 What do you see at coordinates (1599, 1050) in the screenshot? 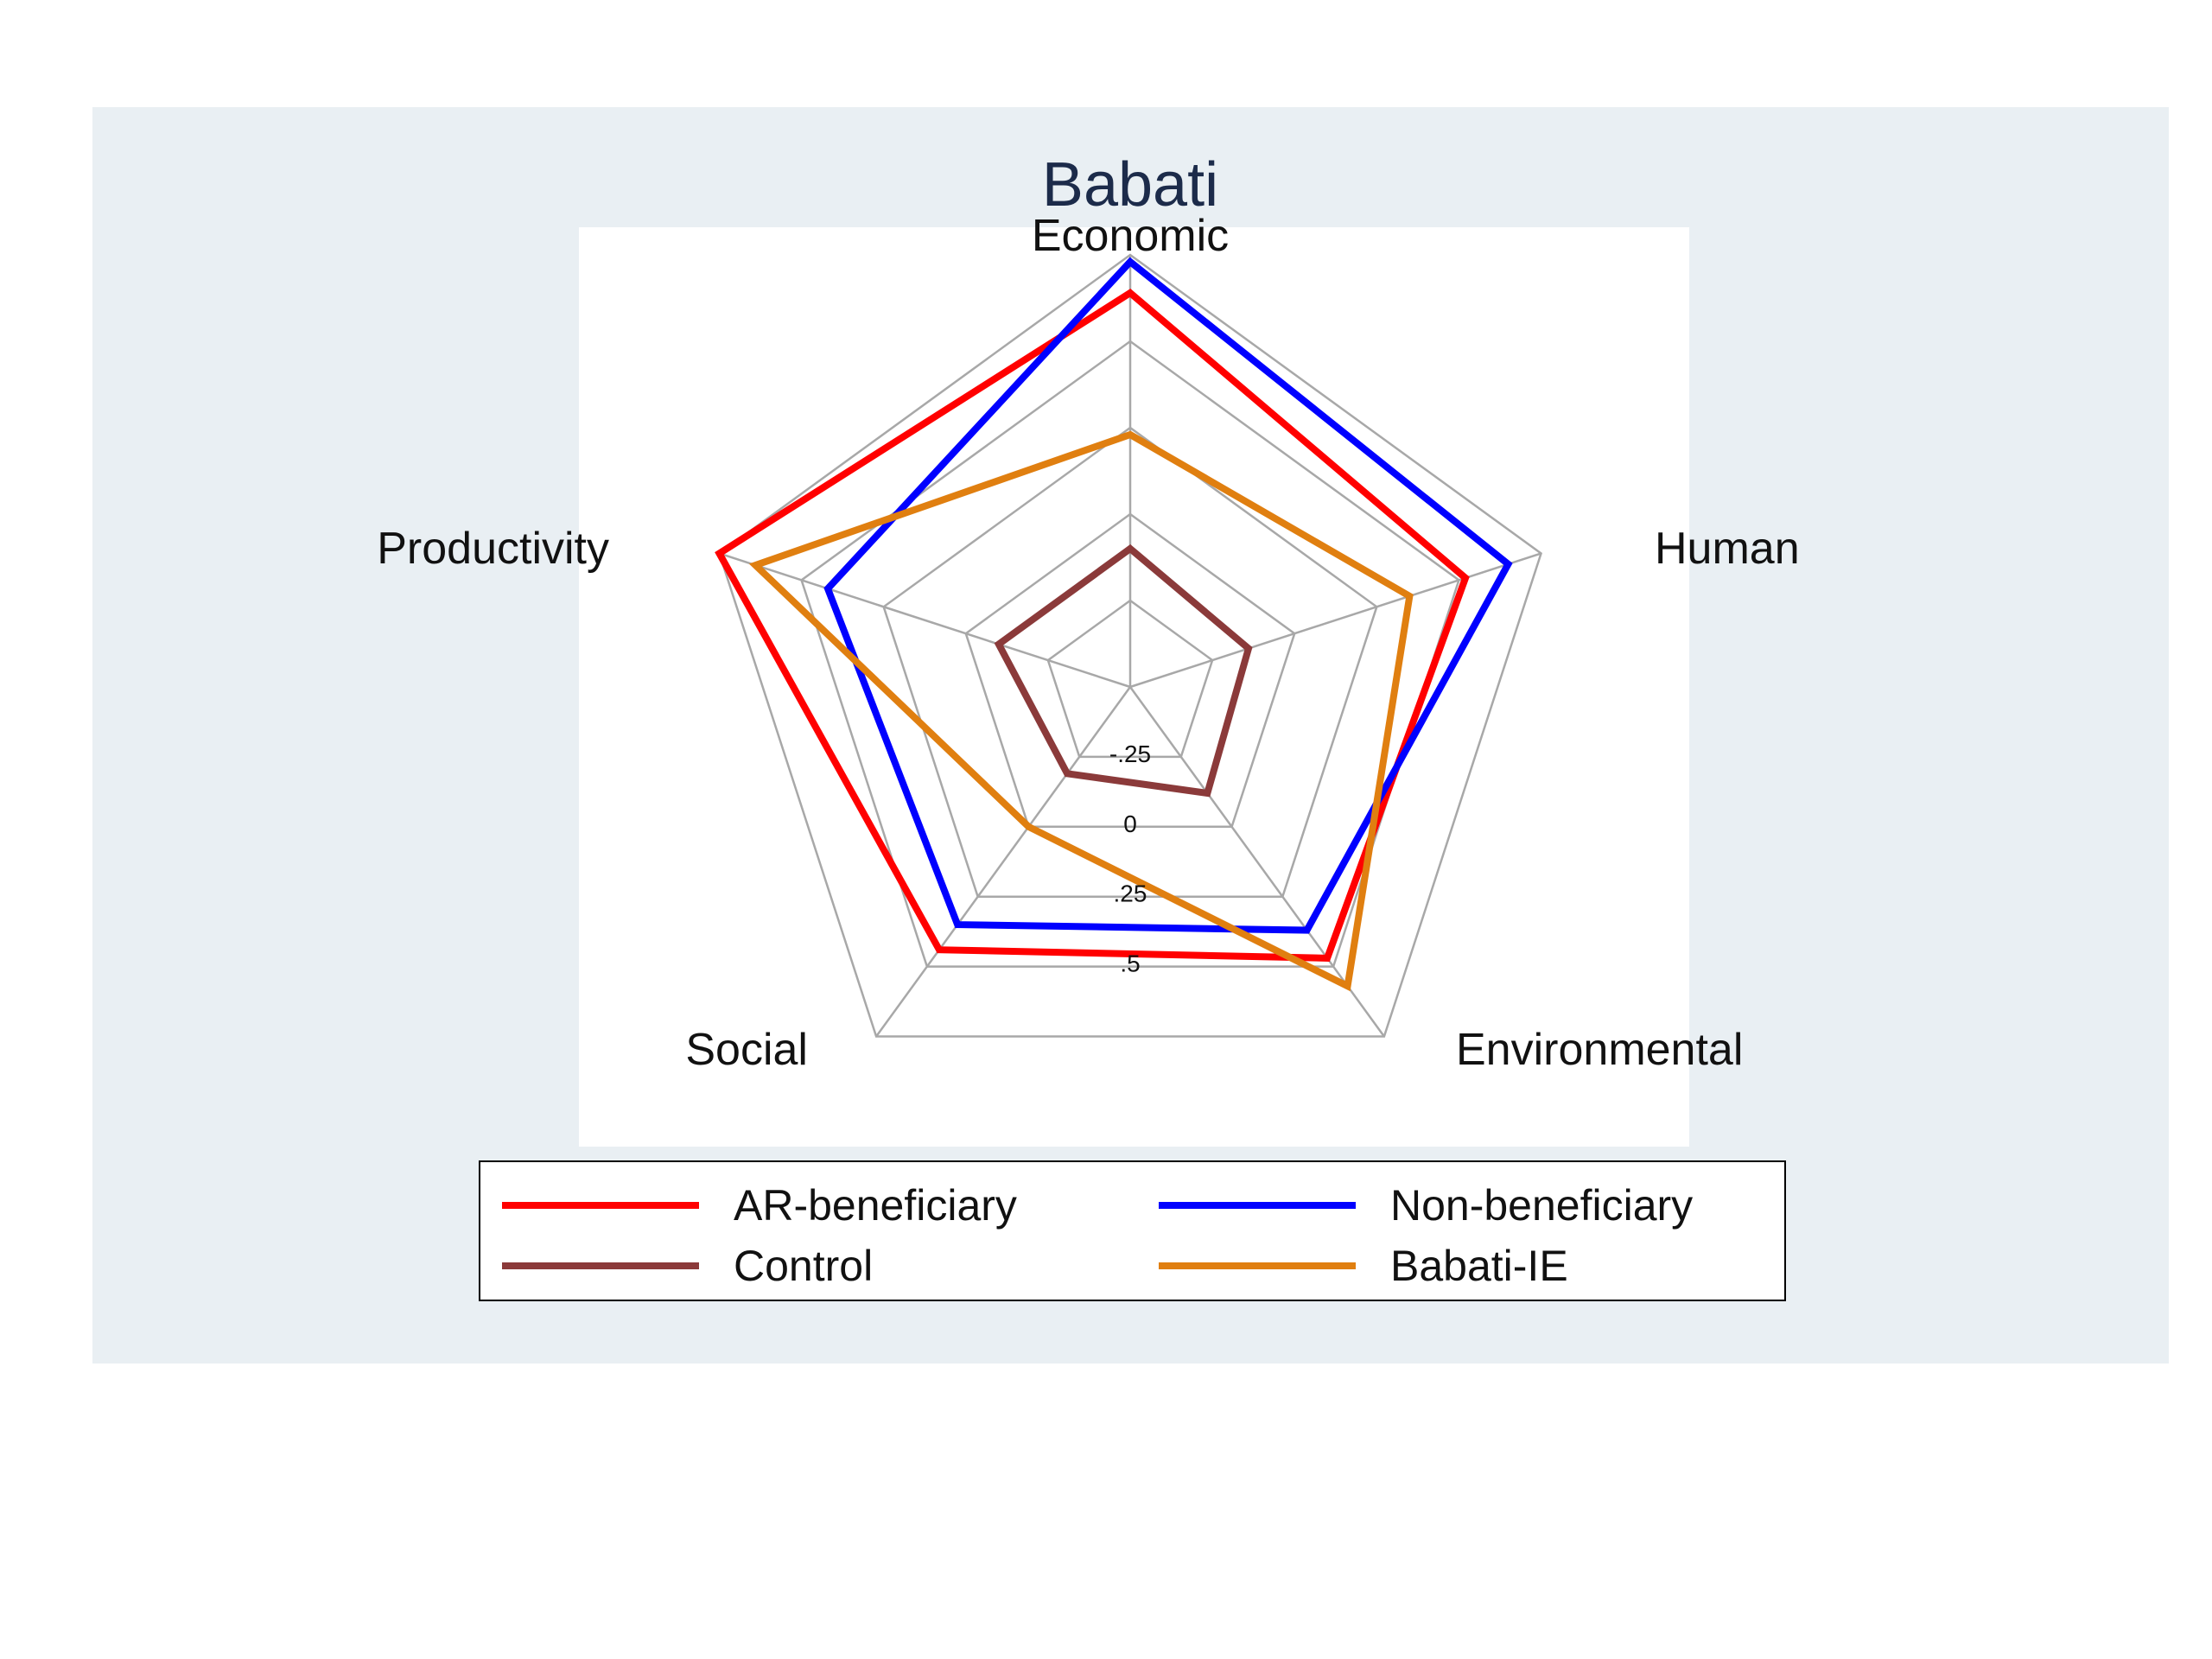
I see `axis-label-environmental: Environmental` at bounding box center [1599, 1050].